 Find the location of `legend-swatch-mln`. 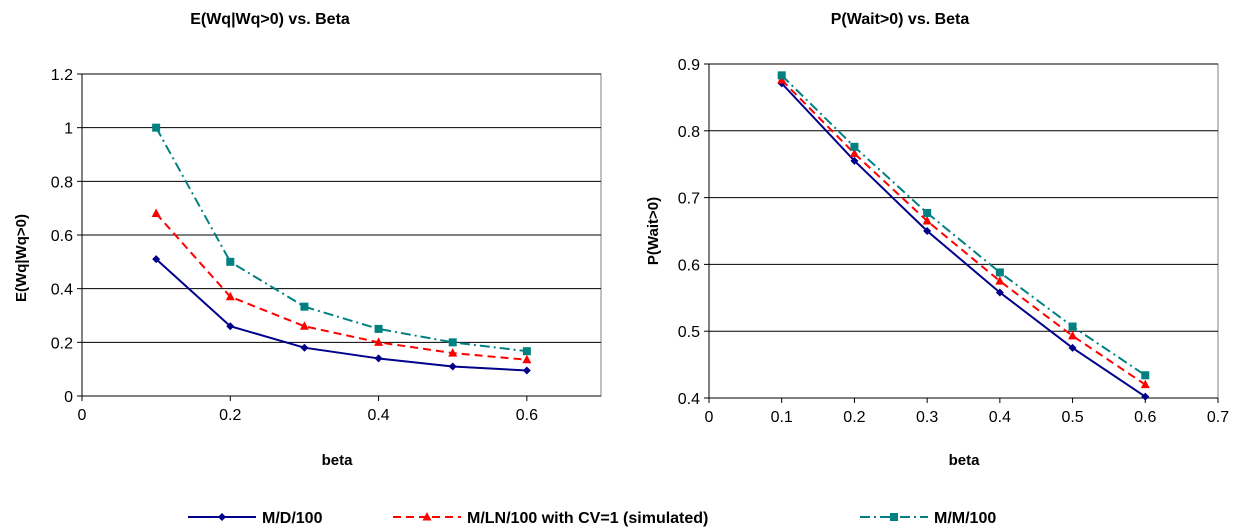

legend-swatch-mln is located at coordinates (427, 516).